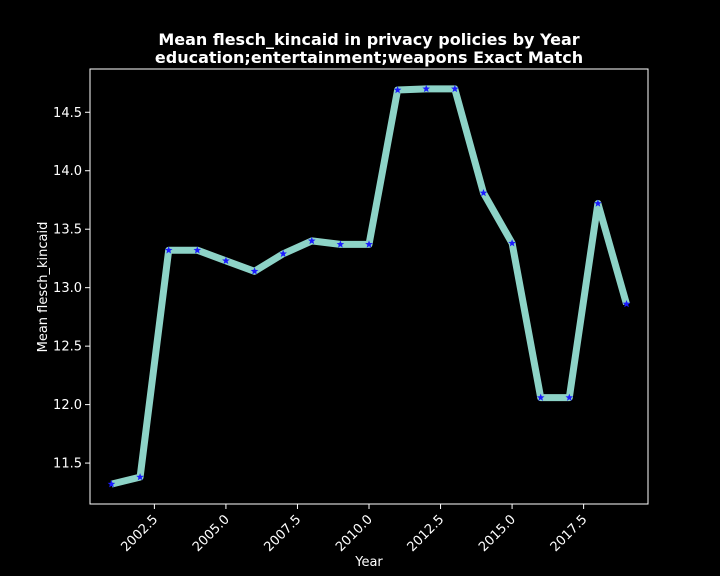  I want to click on x-tick-label: 2012.5, so click(426, 533).